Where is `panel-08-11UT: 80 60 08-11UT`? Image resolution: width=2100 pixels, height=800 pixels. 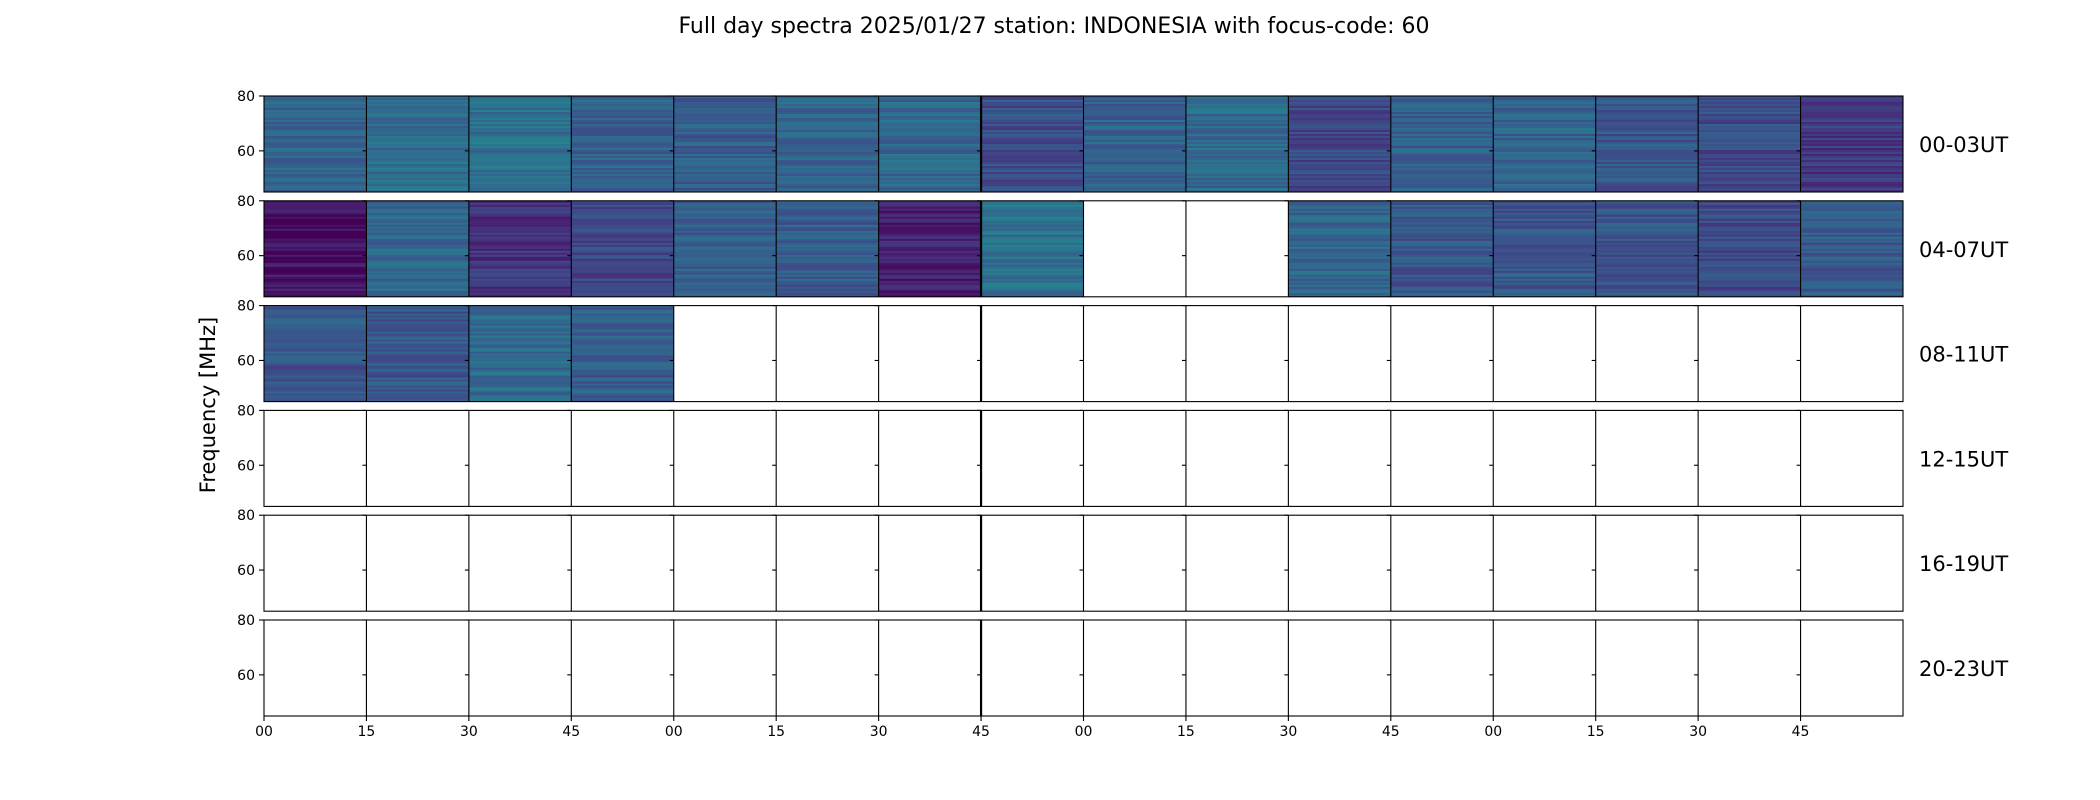
panel-08-11UT: 80 60 08-11UT is located at coordinates (1122, 351).